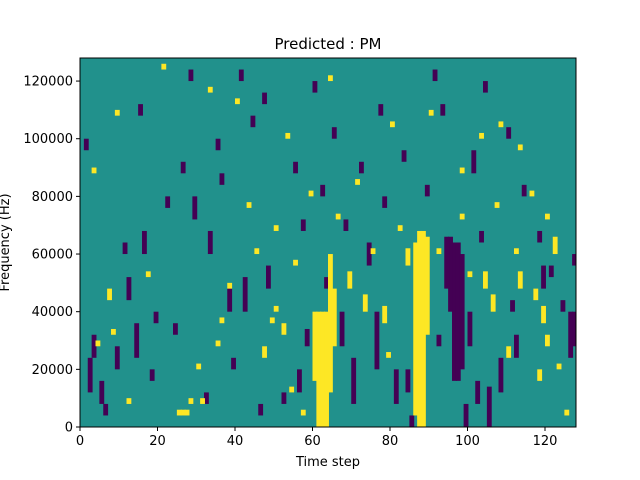 This screenshot has width=640, height=480. I want to click on y-tick-label: 120000, so click(48, 82).